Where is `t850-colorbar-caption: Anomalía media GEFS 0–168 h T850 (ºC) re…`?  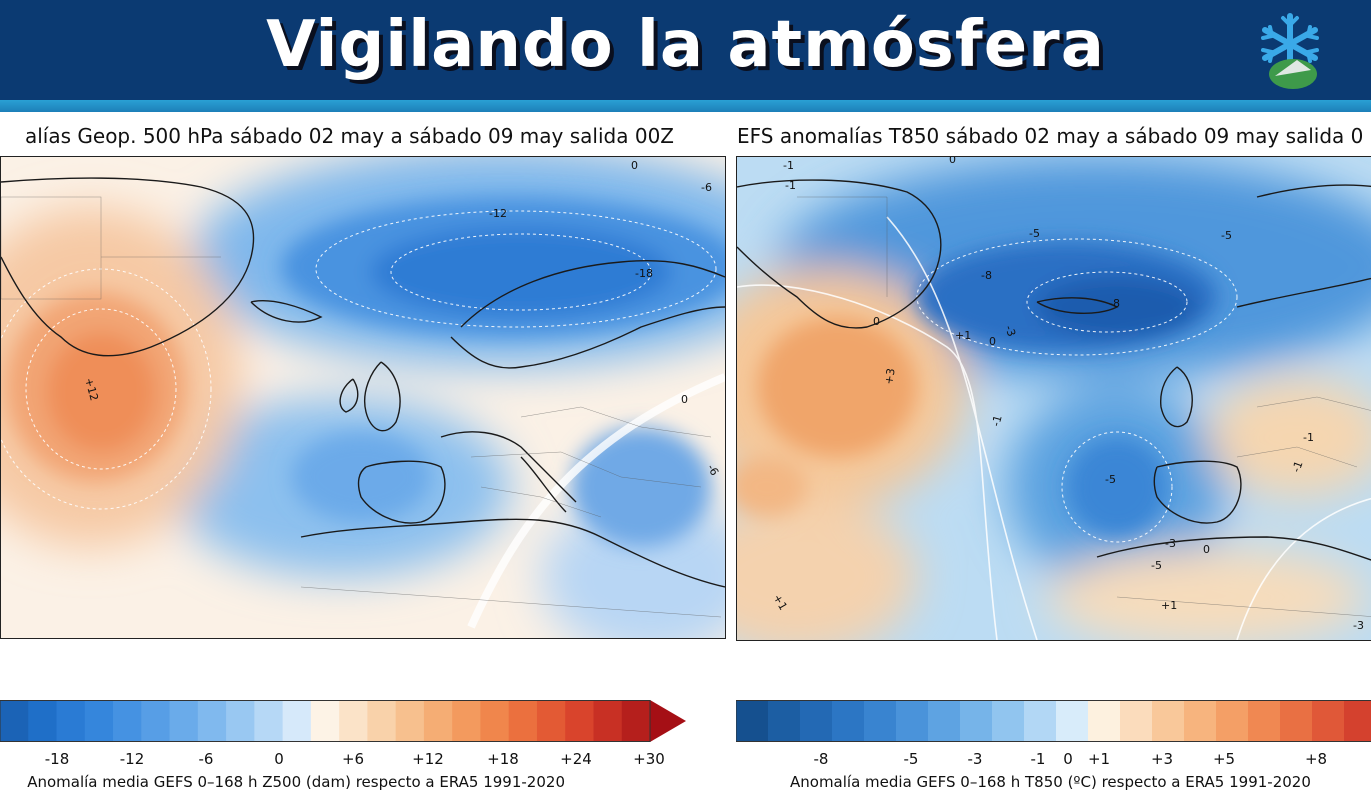 t850-colorbar-caption: Anomalía media GEFS 0–168 h T850 (ºC) re… is located at coordinates (1050, 782).